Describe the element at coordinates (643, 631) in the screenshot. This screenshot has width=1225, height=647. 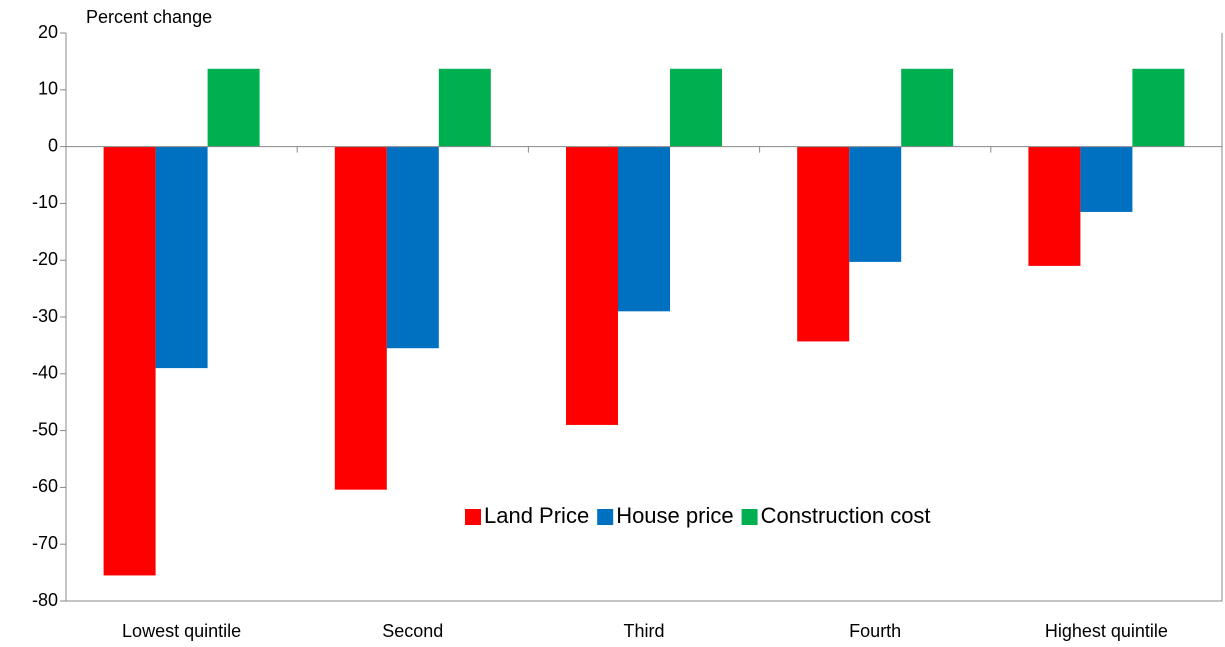
I see `x-tick-label: Third` at that location.